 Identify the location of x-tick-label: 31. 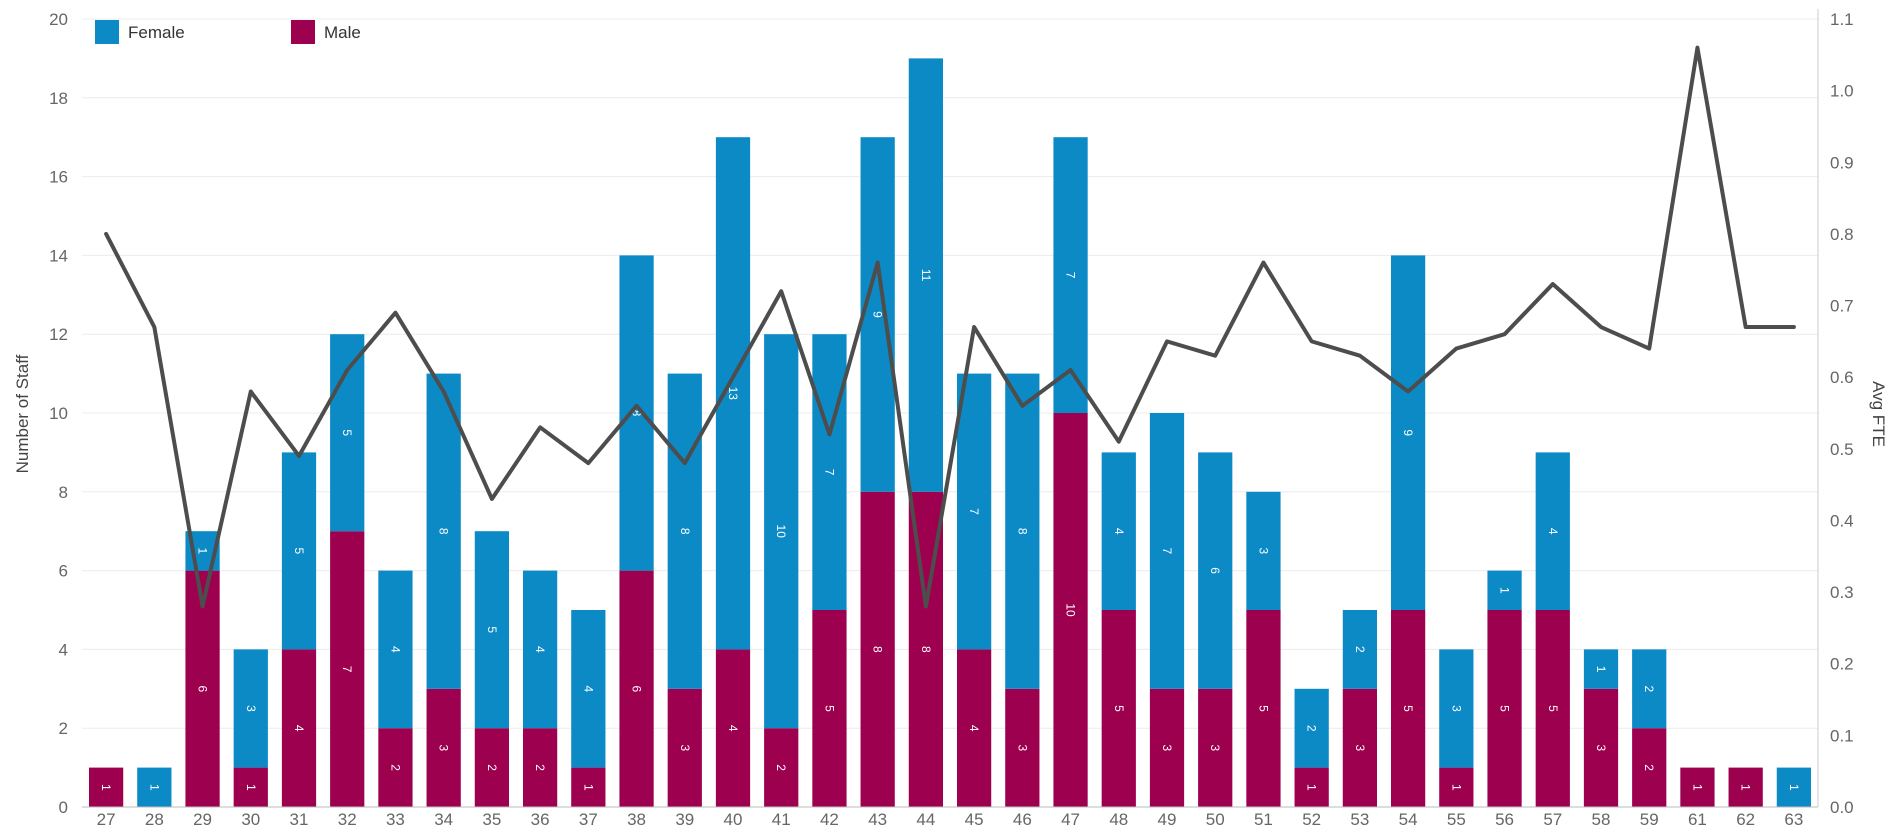
(299, 819).